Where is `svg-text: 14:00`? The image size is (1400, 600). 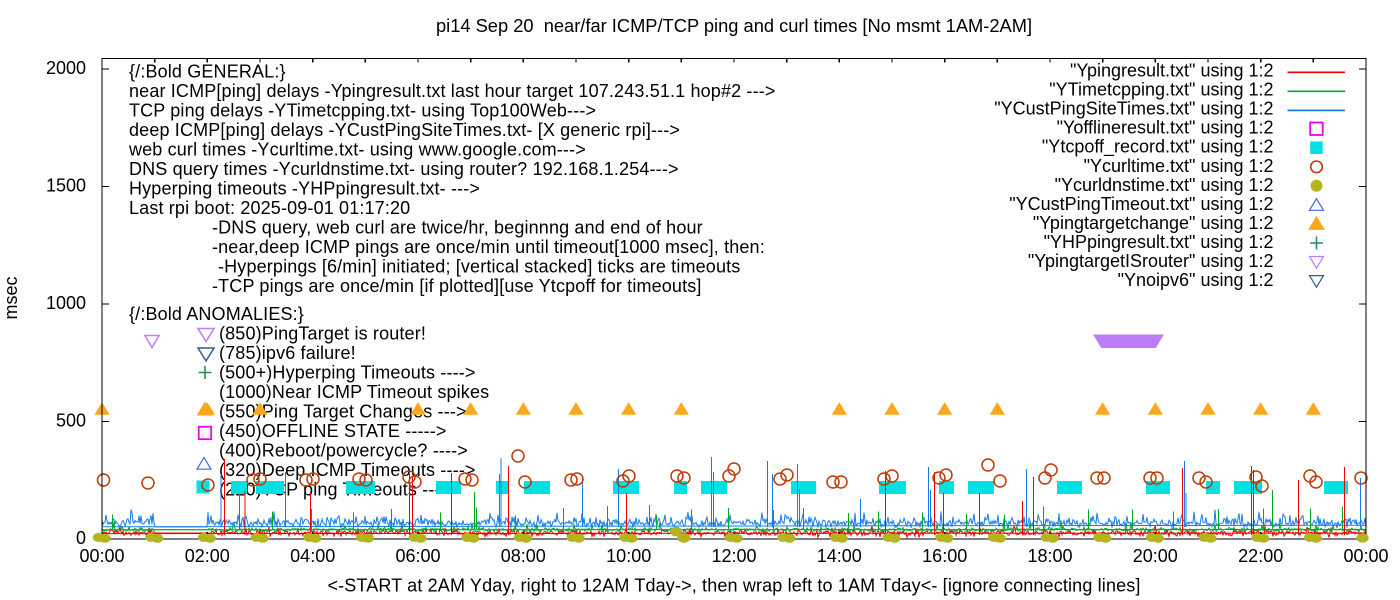 svg-text: 14:00 is located at coordinates (839, 556).